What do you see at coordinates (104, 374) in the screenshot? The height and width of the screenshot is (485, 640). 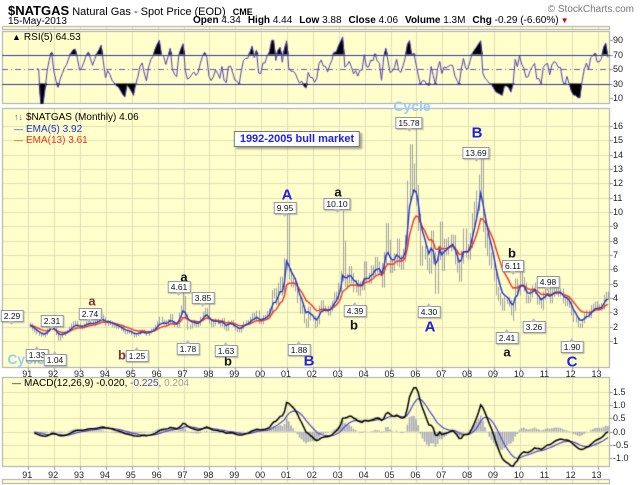 I see `x-axis-label-year: 94` at bounding box center [104, 374].